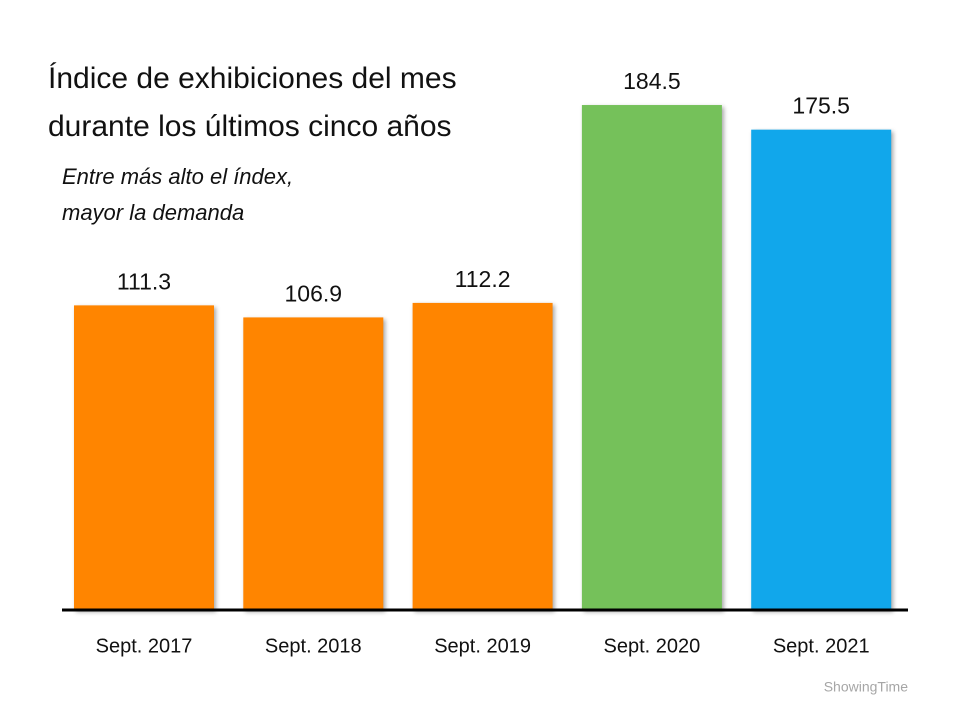 Image resolution: width=960 pixels, height=720 pixels. What do you see at coordinates (652, 81) in the screenshot?
I see `value-label: 184.5` at bounding box center [652, 81].